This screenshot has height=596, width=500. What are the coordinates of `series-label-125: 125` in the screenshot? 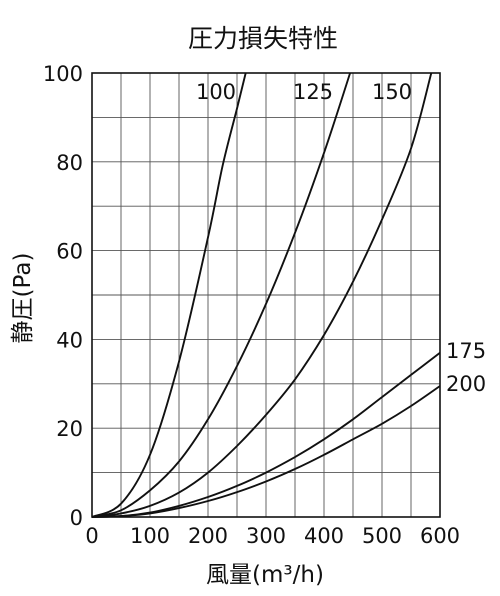 It's located at (313, 92).